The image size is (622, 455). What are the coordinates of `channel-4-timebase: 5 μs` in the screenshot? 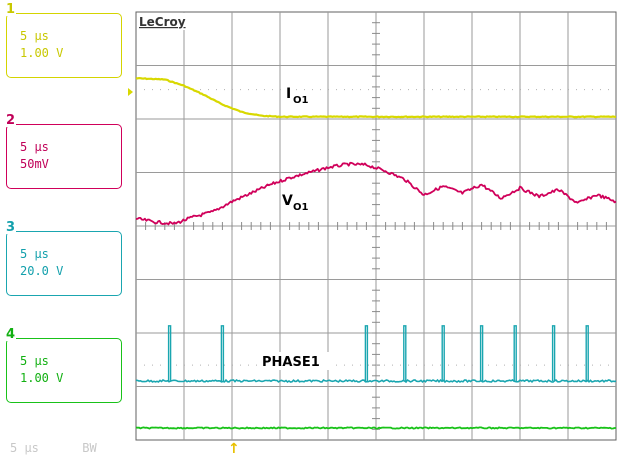 It's located at (34, 361).